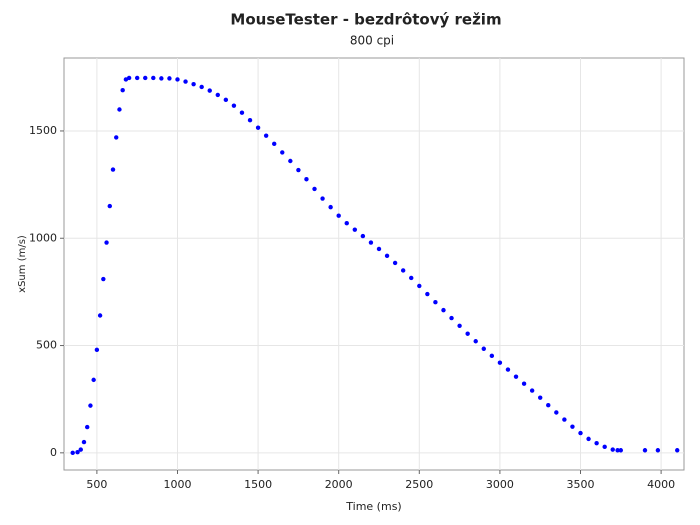  I want to click on x-tick-label: 1000, so click(177, 484).